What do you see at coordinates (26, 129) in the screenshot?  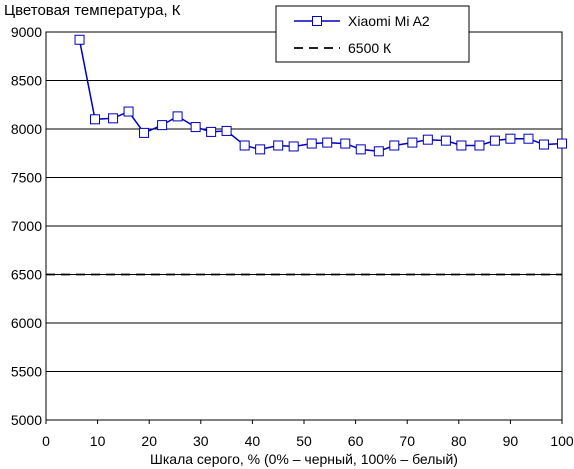 I see `y-tick-label: 8000` at bounding box center [26, 129].